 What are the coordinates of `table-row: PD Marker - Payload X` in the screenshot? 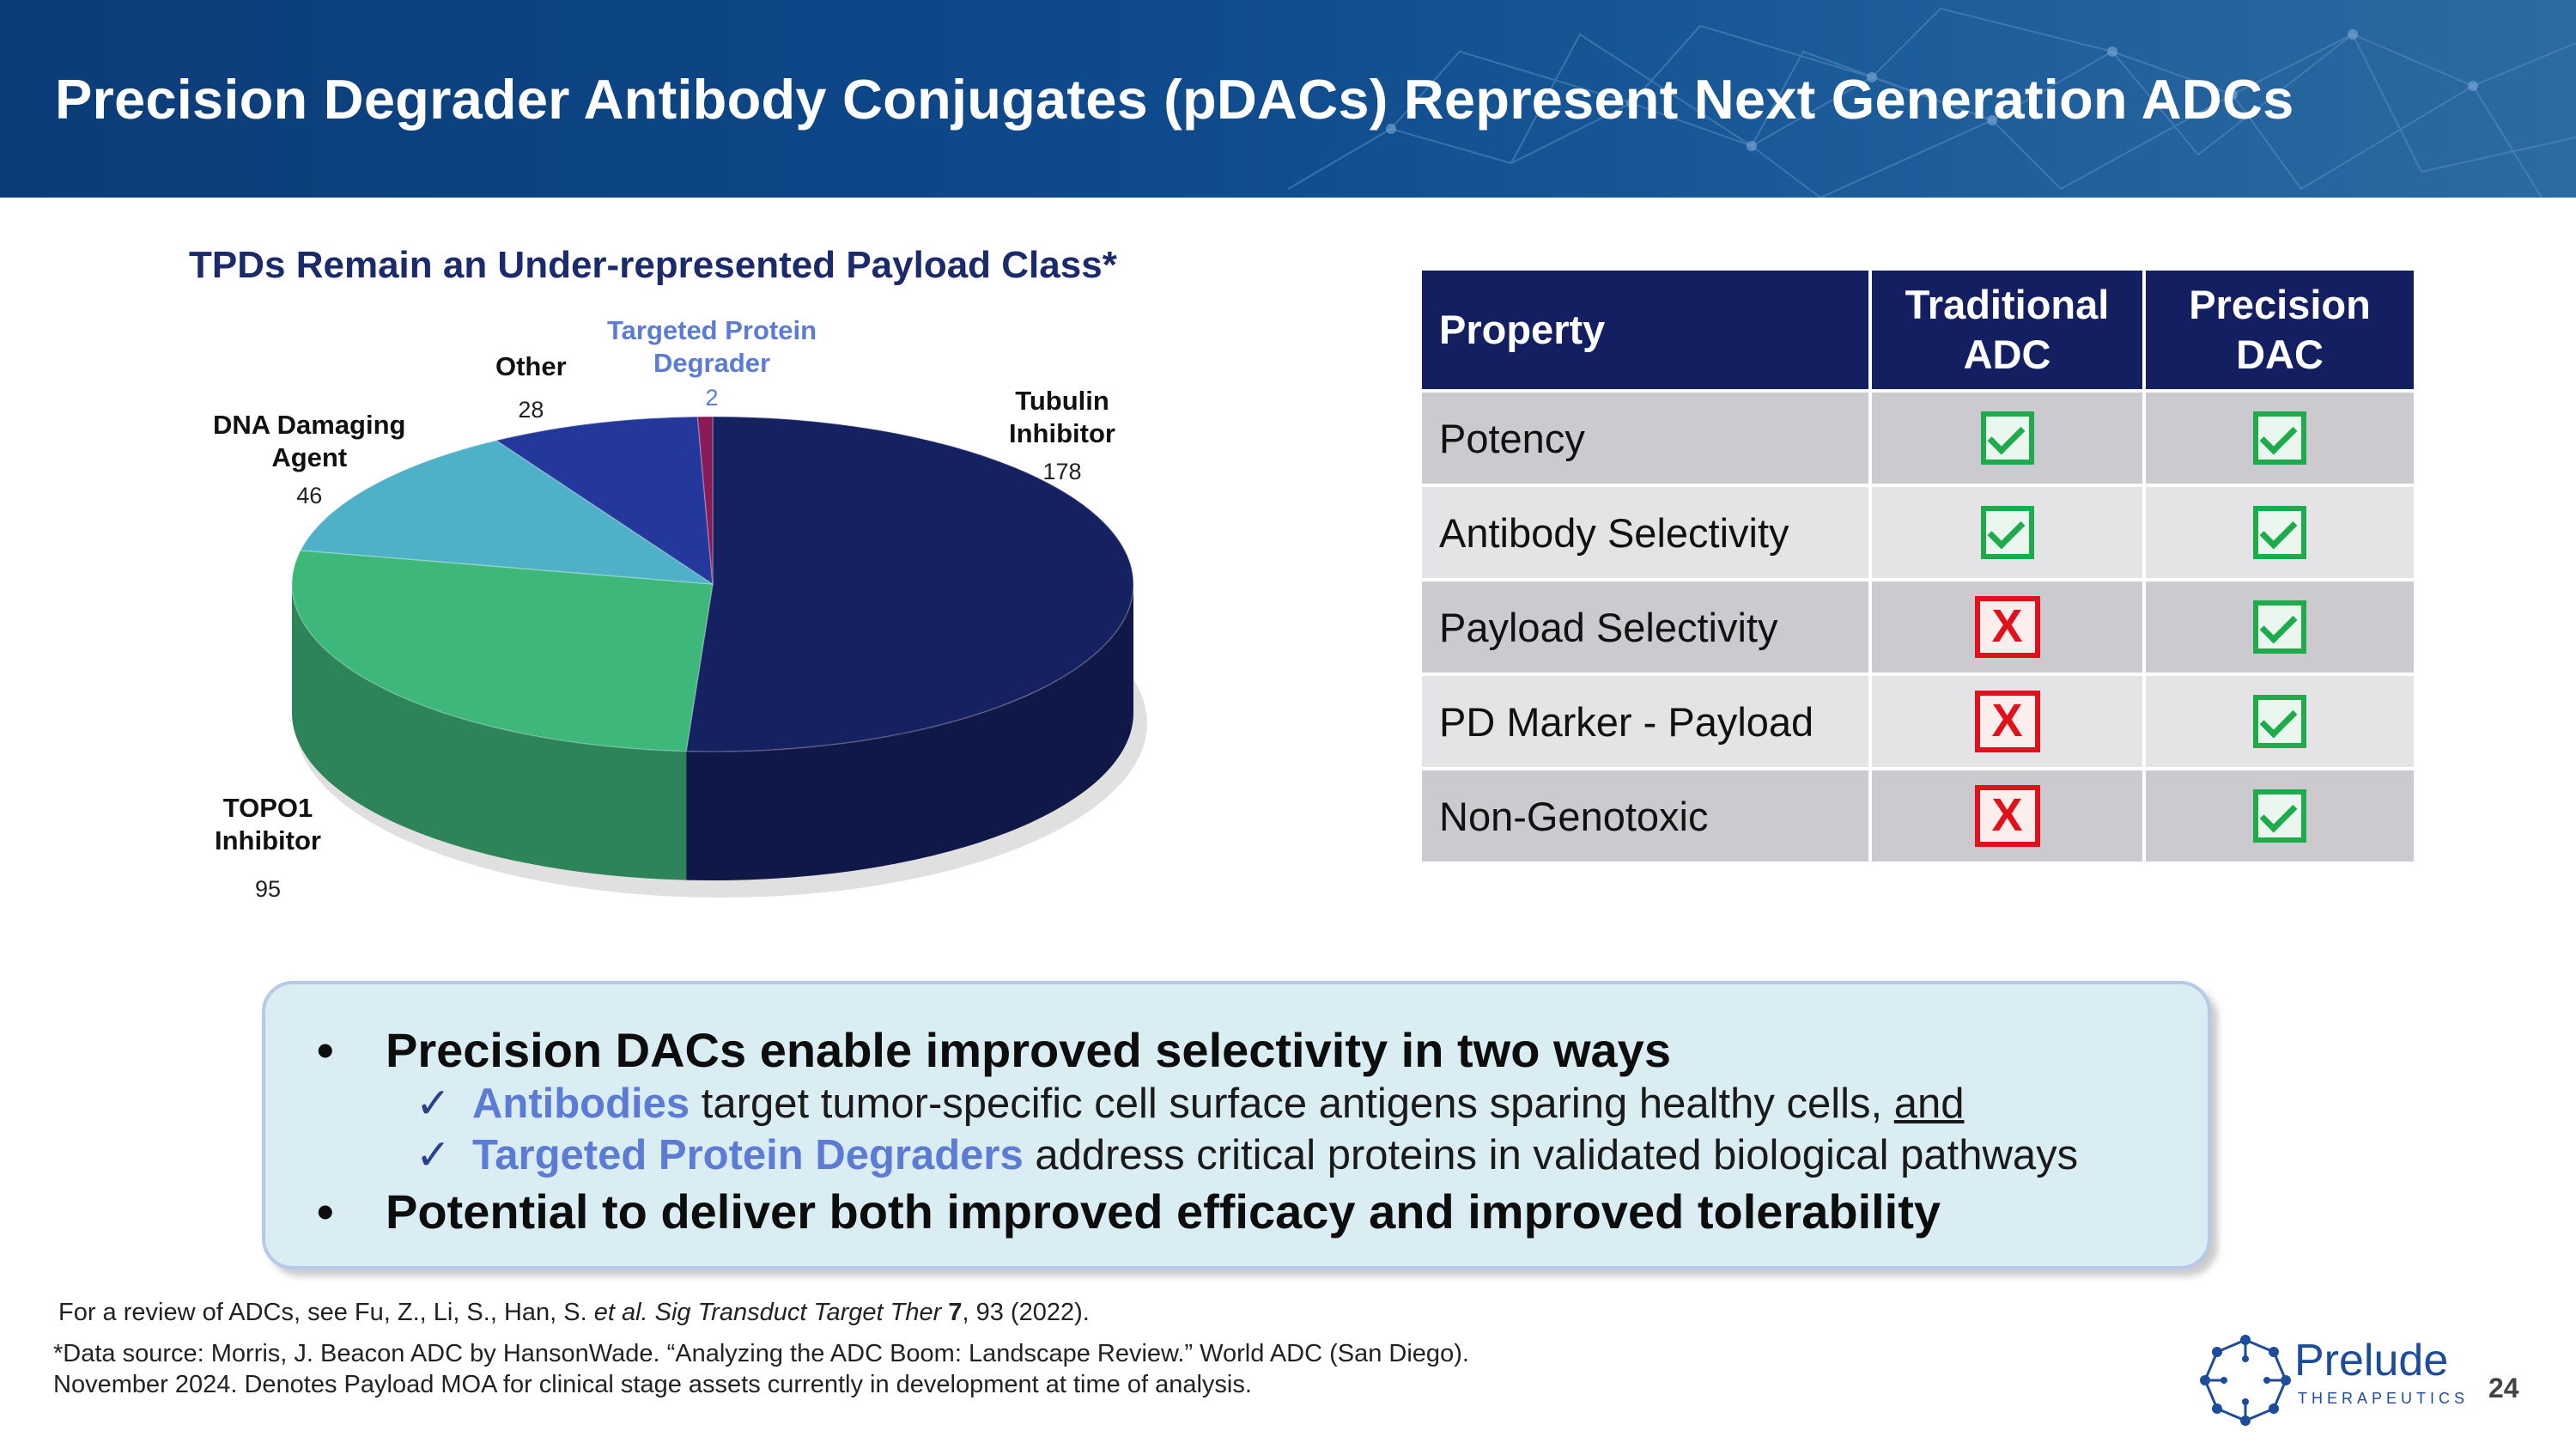 It's located at (1918, 721).